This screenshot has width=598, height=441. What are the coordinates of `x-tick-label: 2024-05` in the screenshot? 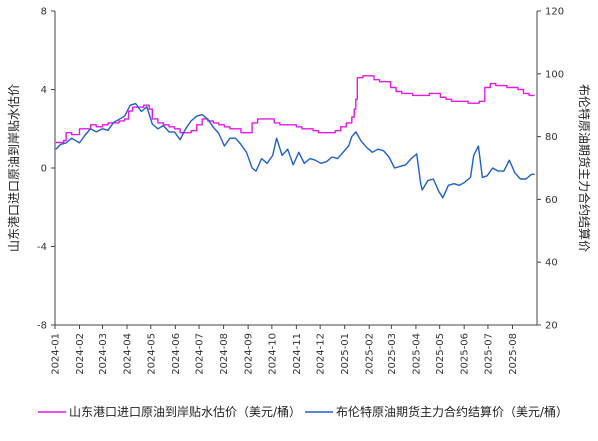 It's located at (151, 354).